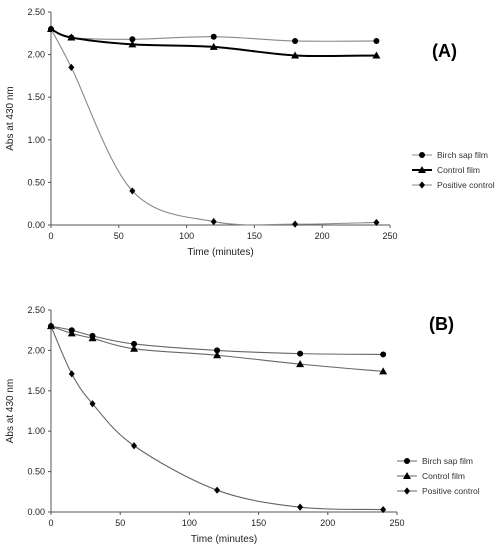  I want to click on series-line, so click(213, 43).